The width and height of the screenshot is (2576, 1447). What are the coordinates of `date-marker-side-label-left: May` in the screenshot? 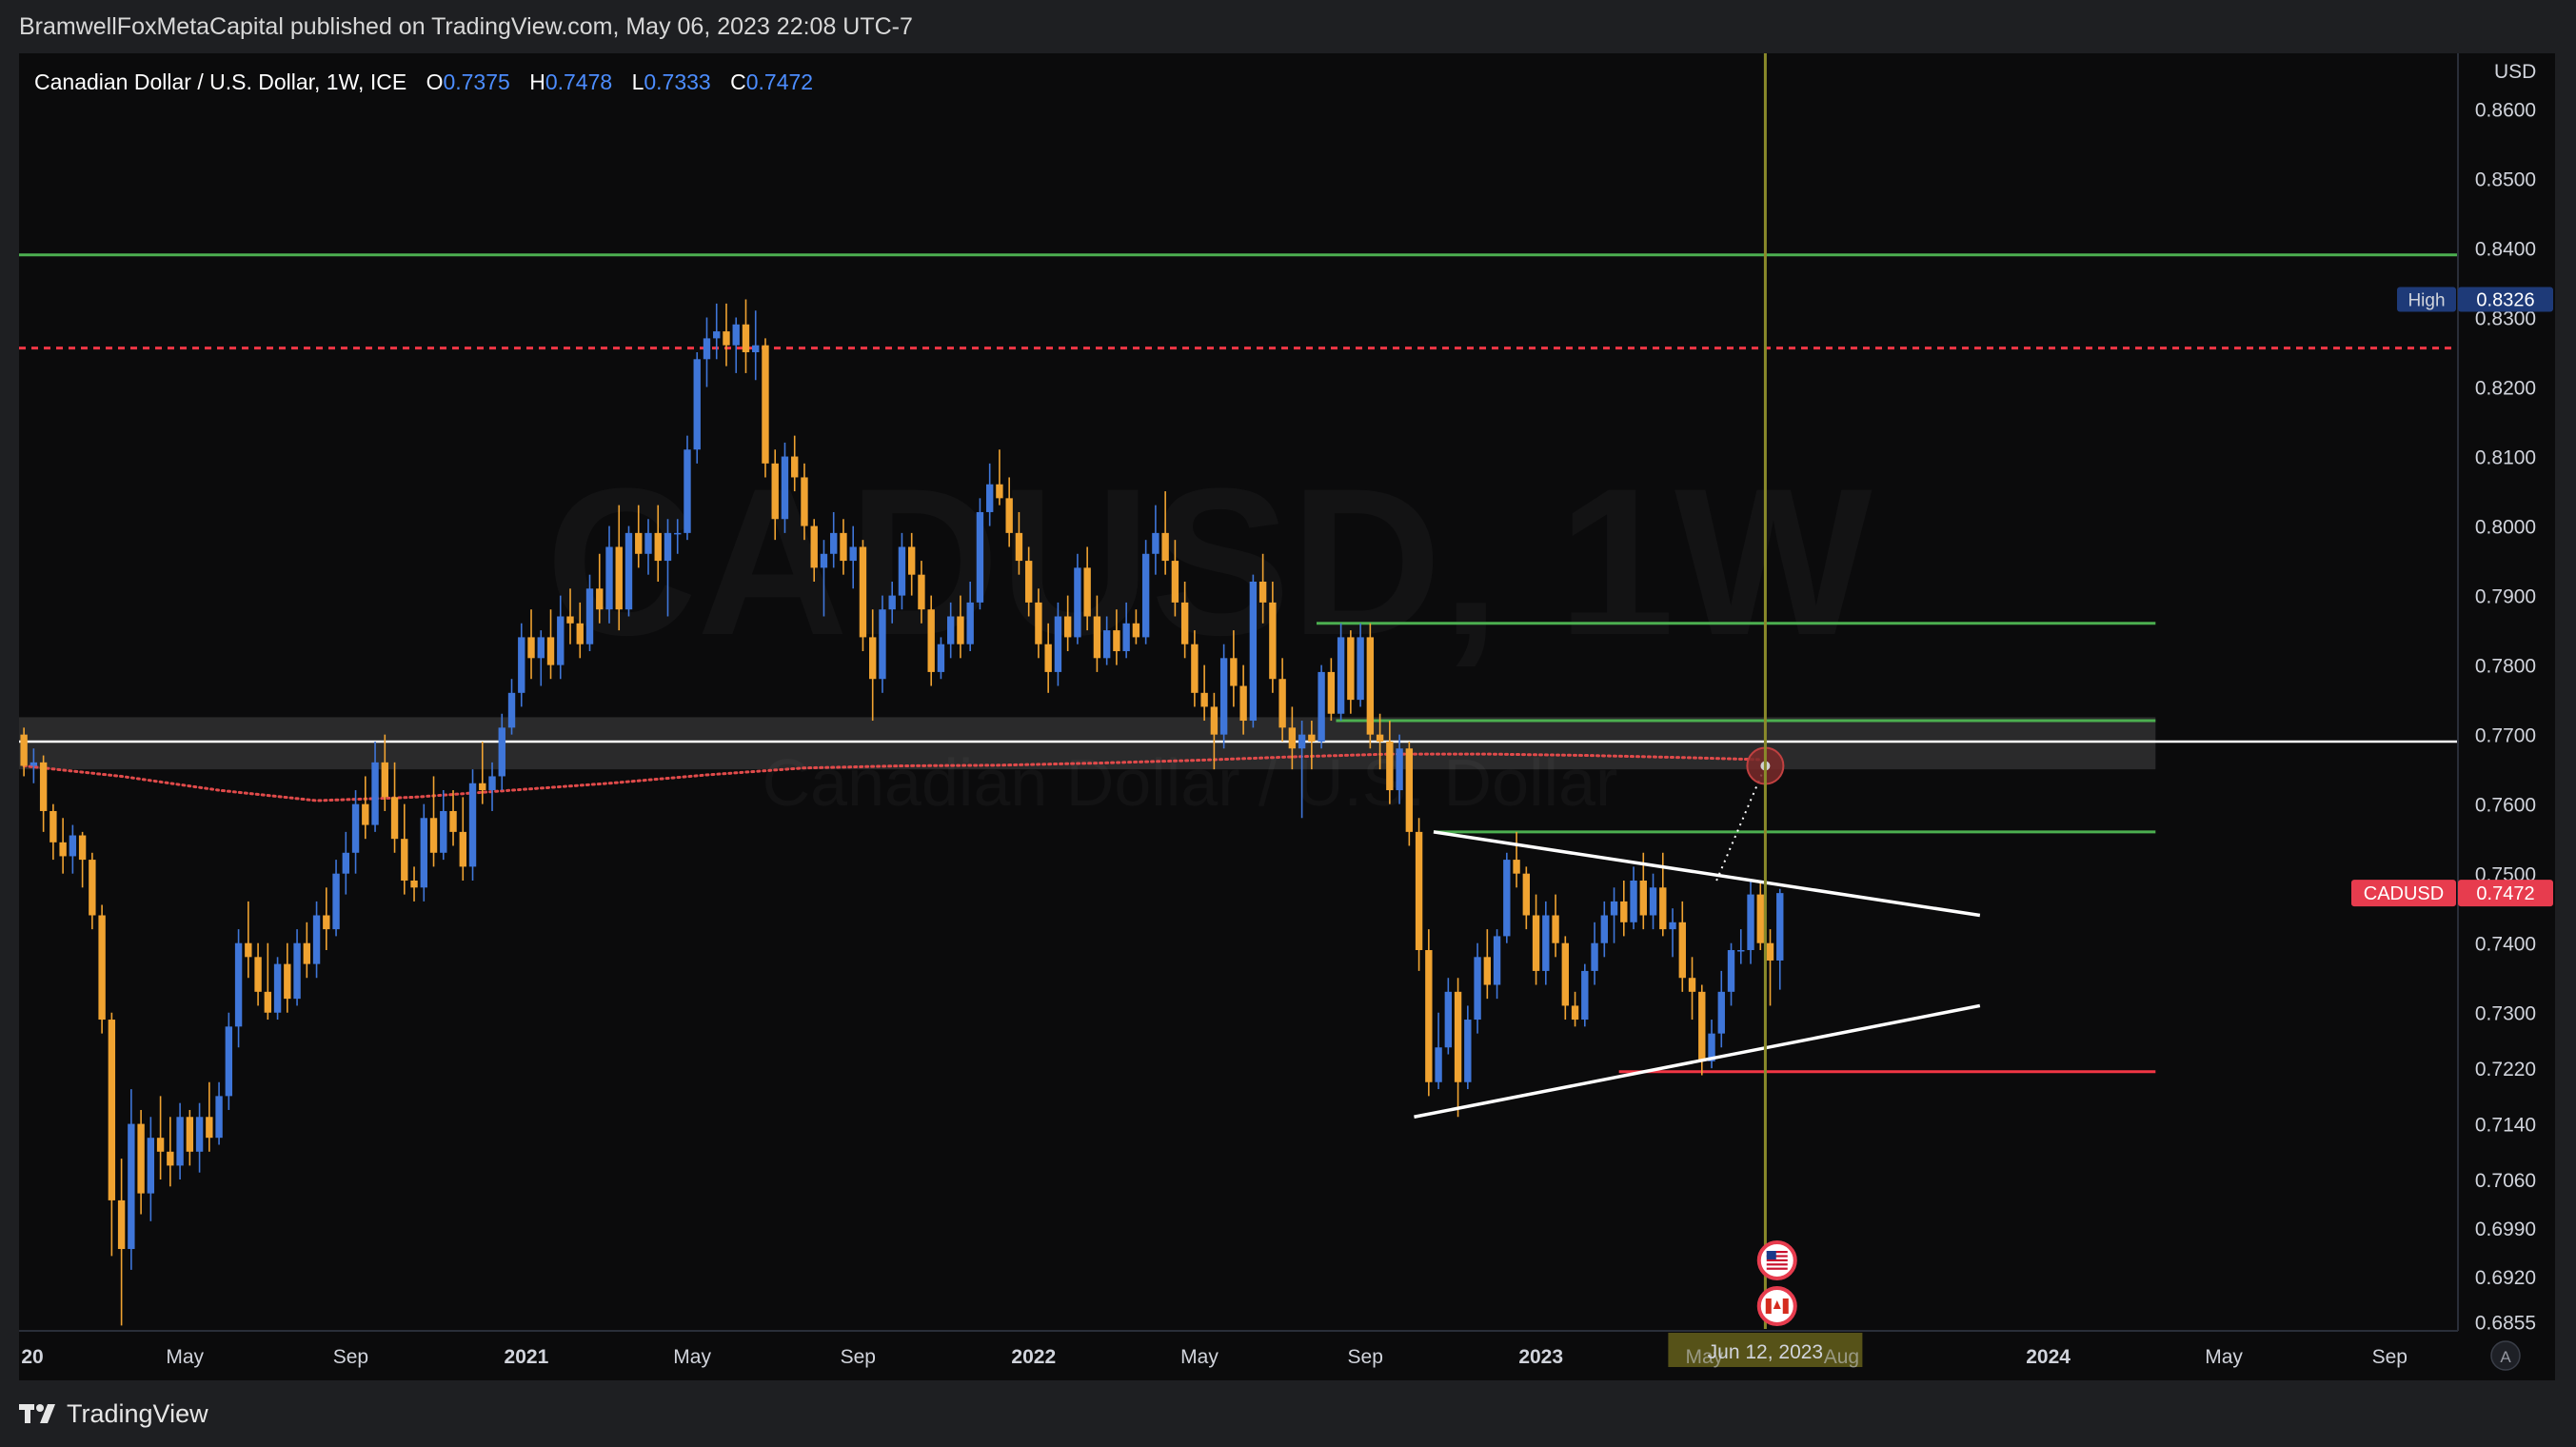 It's located at (1705, 1357).